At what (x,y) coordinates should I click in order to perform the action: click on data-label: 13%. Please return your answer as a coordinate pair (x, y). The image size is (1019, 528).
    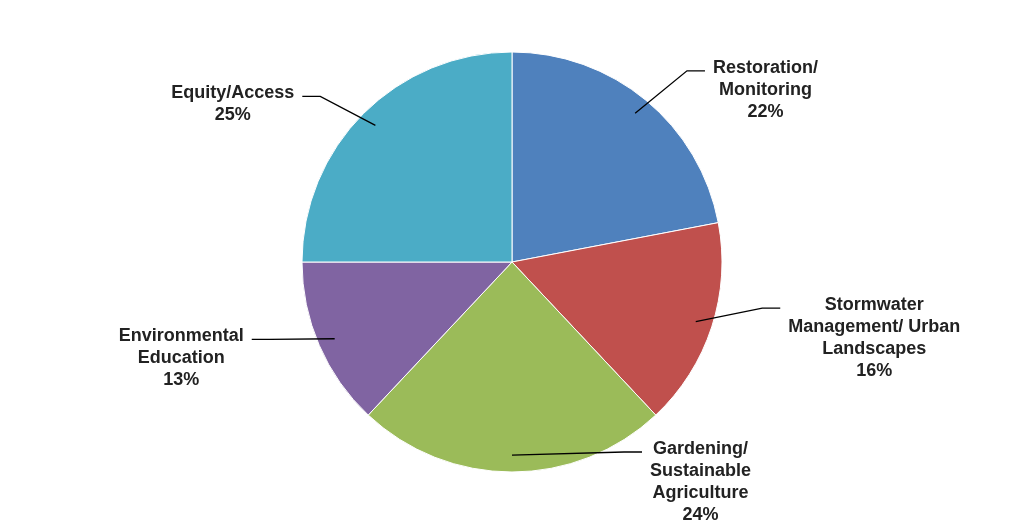
    Looking at the image, I should click on (181, 379).